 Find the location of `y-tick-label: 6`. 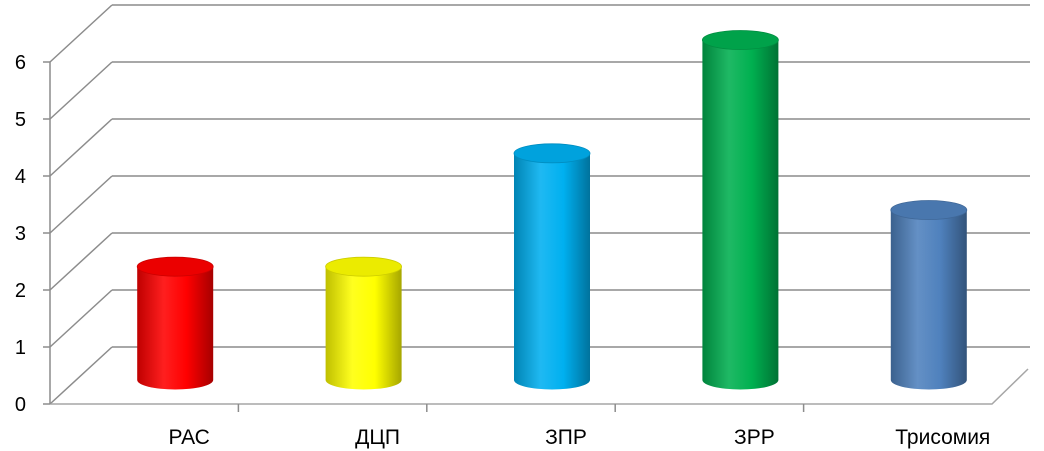

y-tick-label: 6 is located at coordinates (20, 63).